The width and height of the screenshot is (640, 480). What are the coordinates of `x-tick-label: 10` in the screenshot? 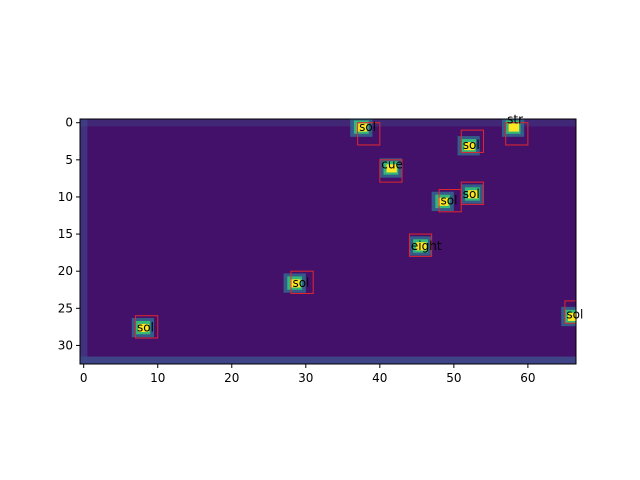 It's located at (157, 378).